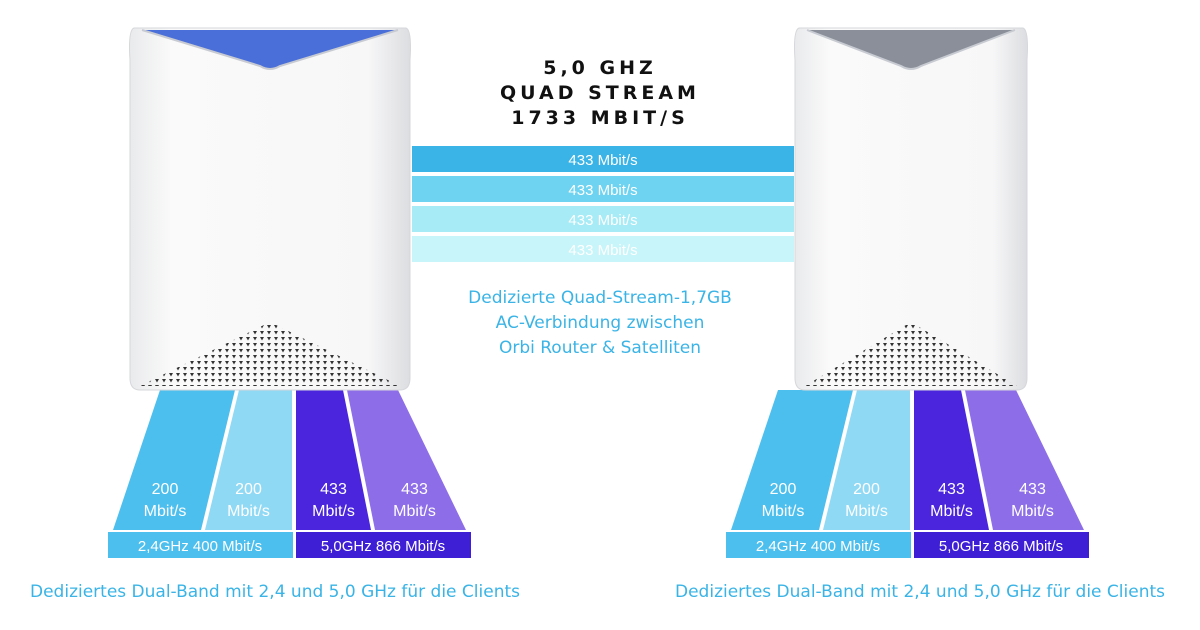 This screenshot has height=630, width=1200. I want to click on heading-line: 5,0 GHZ, so click(600, 68).